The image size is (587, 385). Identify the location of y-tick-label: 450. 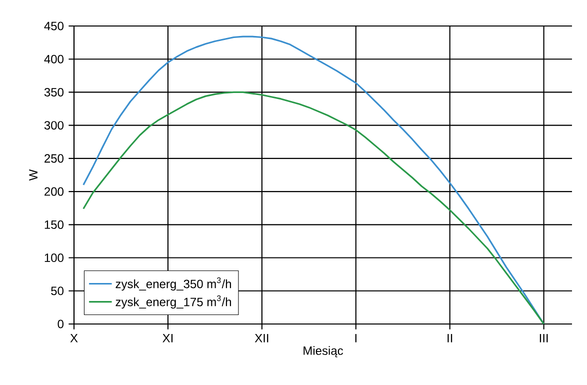
(54, 26).